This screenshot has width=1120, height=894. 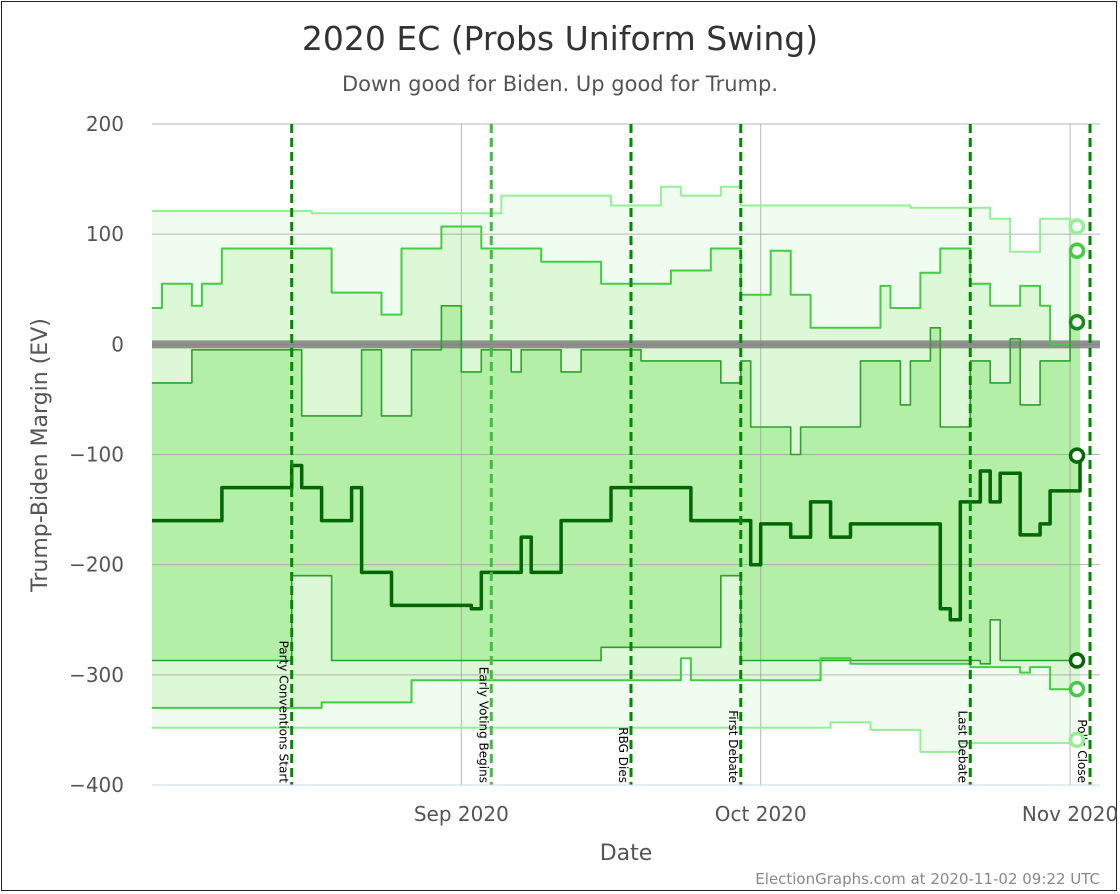 I want to click on inner-upper-line, so click(x=616, y=380).